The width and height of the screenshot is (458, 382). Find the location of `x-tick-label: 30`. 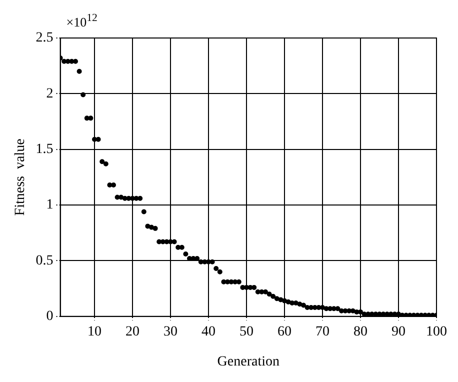

x-tick-label: 30 is located at coordinates (171, 332).